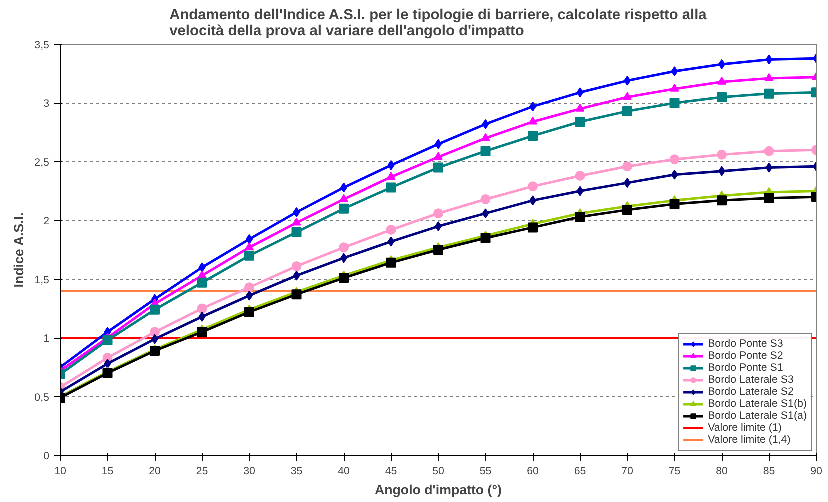  I want to click on x-tick-label: 40, so click(344, 472).